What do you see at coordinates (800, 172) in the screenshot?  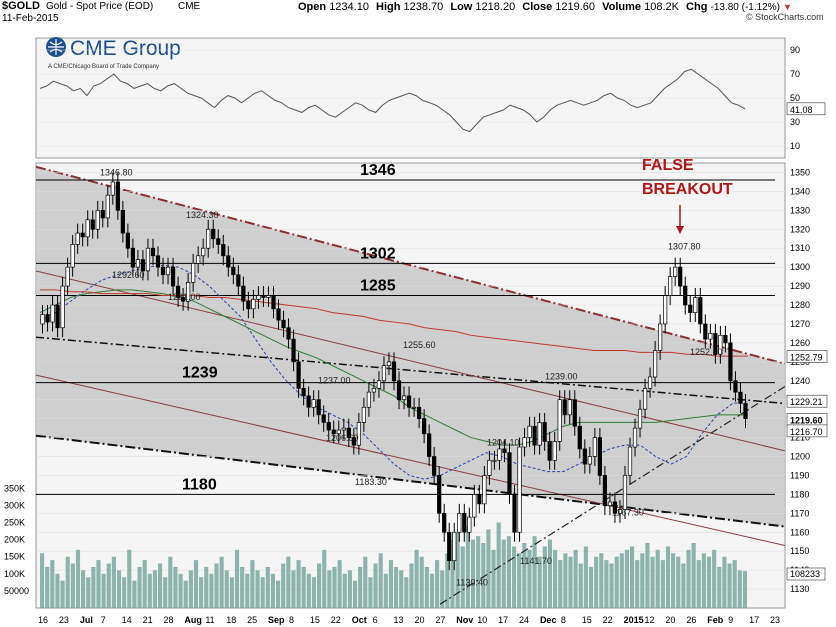 I see `price-tick-label: 1350` at bounding box center [800, 172].